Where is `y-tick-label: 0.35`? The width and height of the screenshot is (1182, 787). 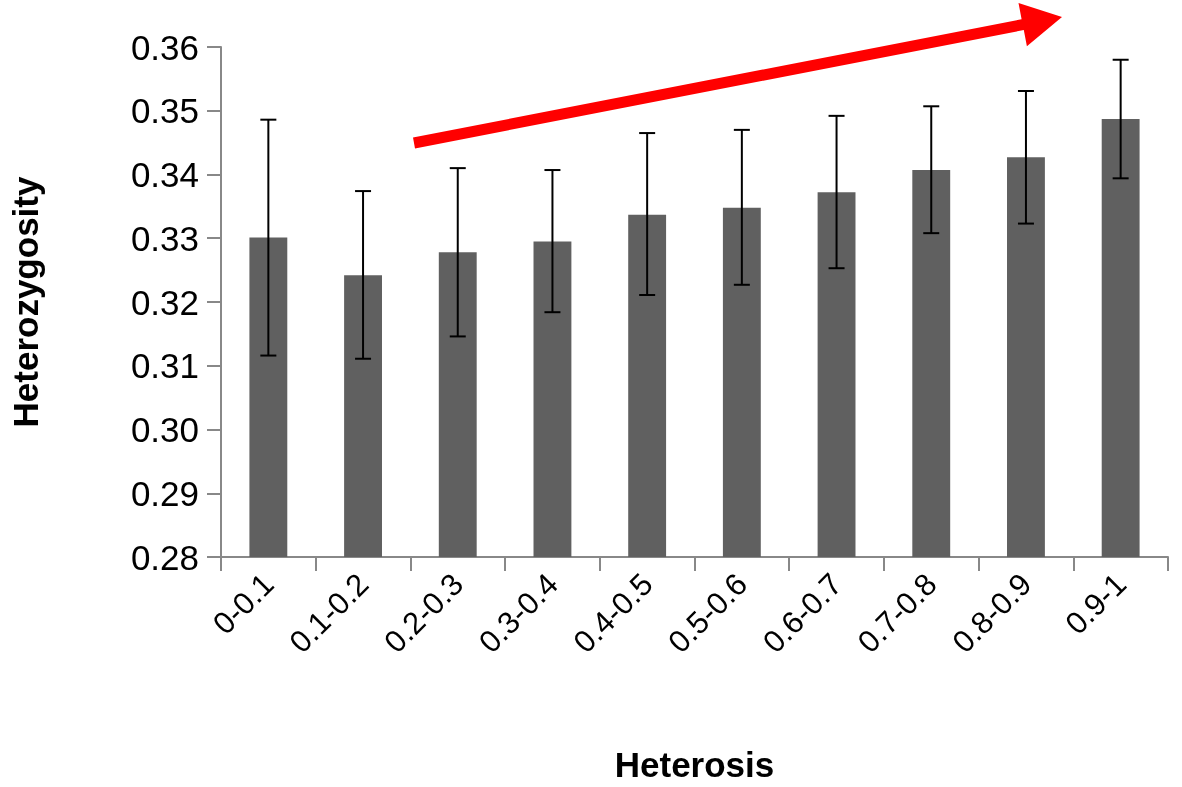 y-tick-label: 0.35 is located at coordinates (164, 111).